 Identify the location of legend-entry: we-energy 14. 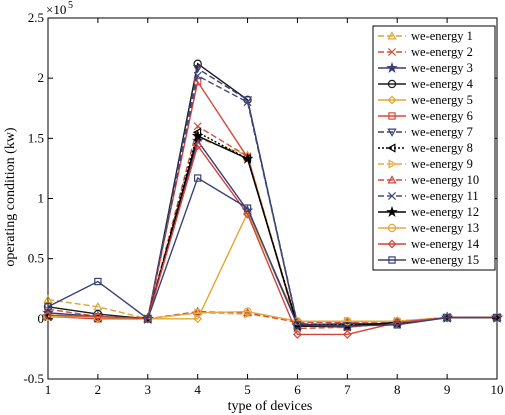
(429, 244).